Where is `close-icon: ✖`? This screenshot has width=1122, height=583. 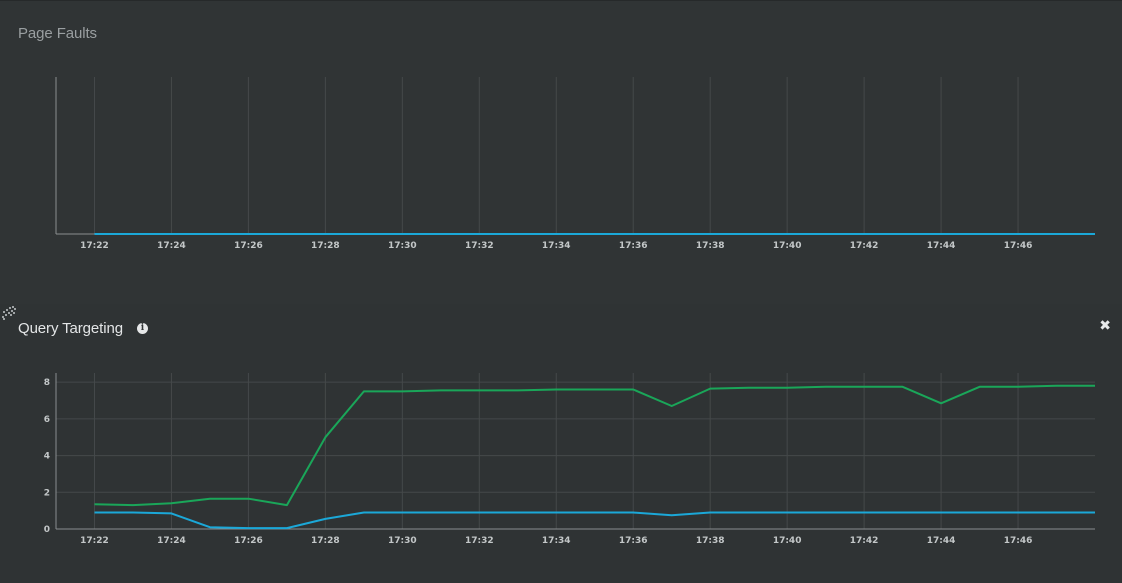 close-icon: ✖ is located at coordinates (1105, 326).